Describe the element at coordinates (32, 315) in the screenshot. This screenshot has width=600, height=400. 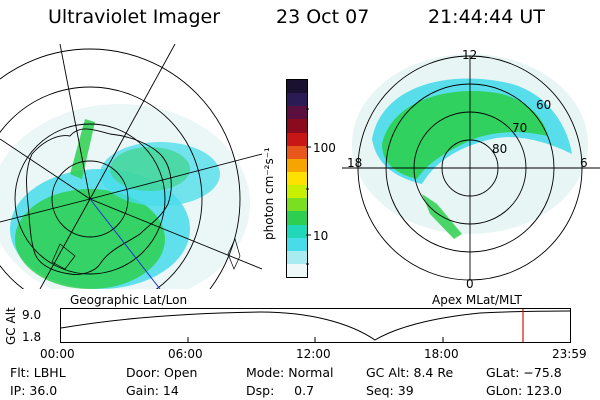
I see `altitude-ytick-max: 9.0` at that location.